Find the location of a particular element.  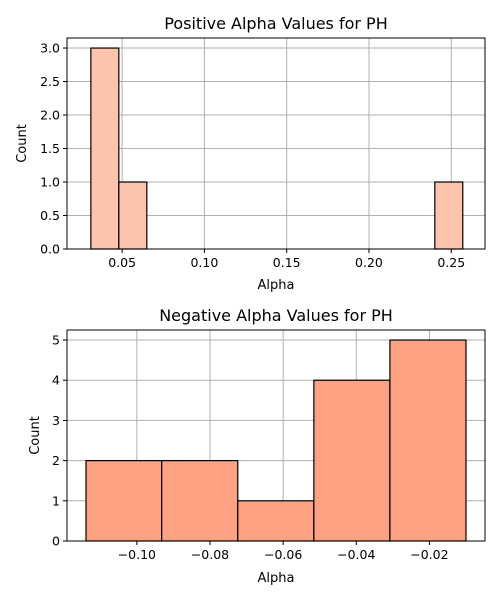

y-tick-label: 0.5 is located at coordinates (50, 215).